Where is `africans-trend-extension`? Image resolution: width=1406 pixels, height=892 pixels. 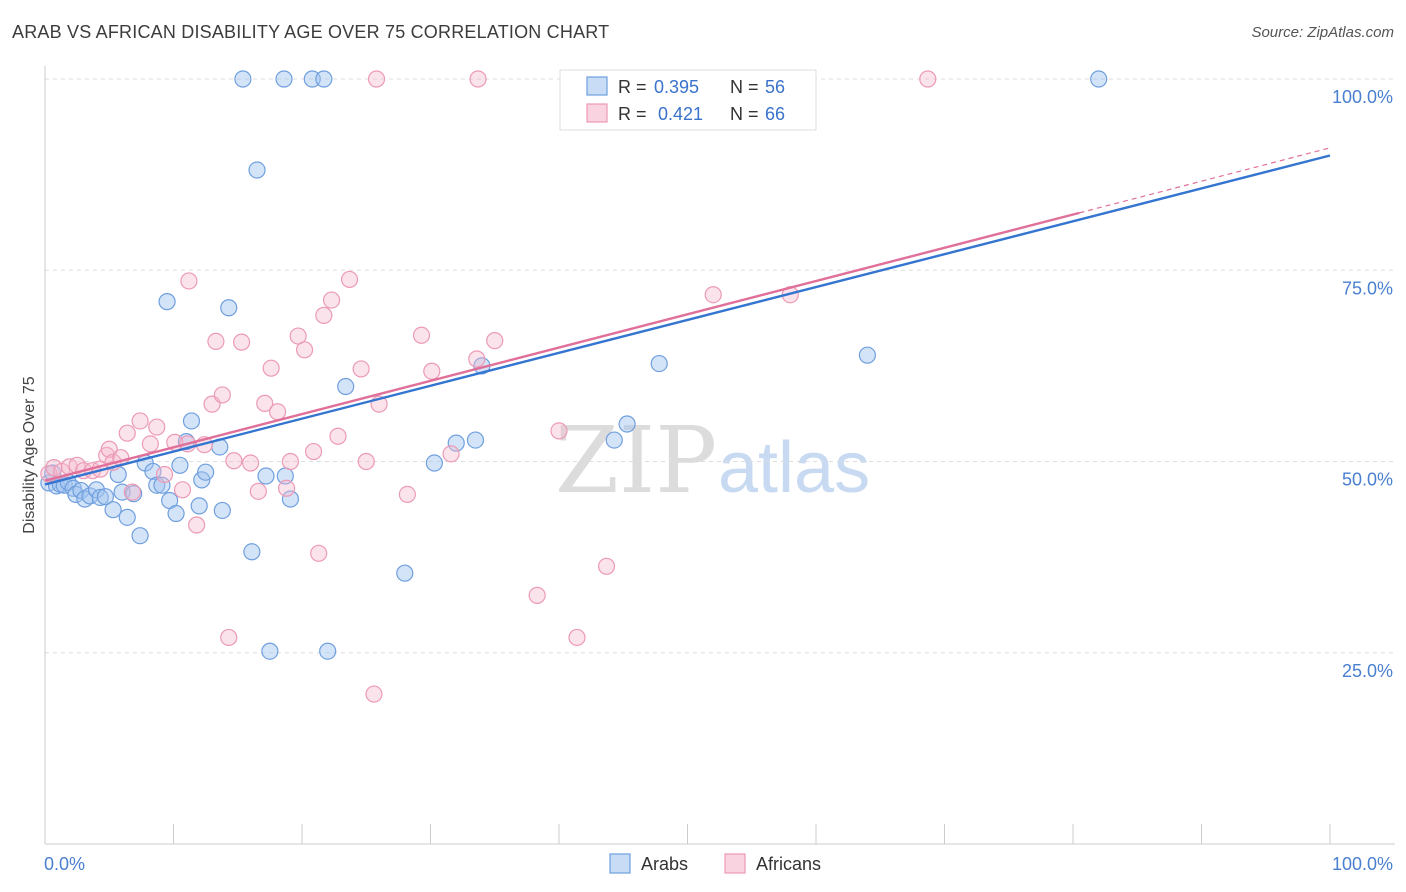
africans-trend-extension is located at coordinates (1205, 180).